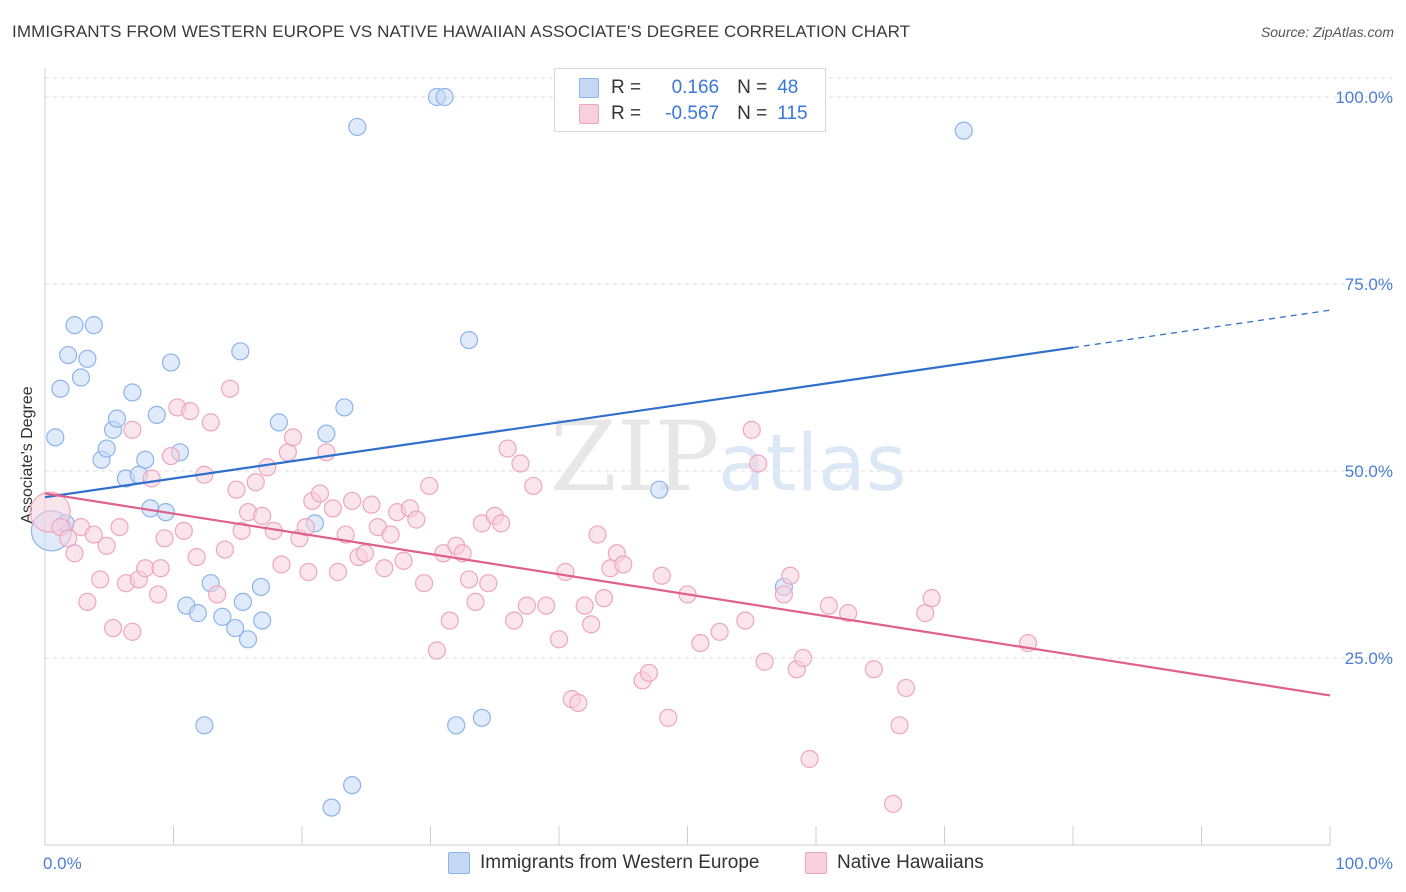  What do you see at coordinates (1327, 32) in the screenshot?
I see `chart-source: Source: ZipAtlas.com` at bounding box center [1327, 32].